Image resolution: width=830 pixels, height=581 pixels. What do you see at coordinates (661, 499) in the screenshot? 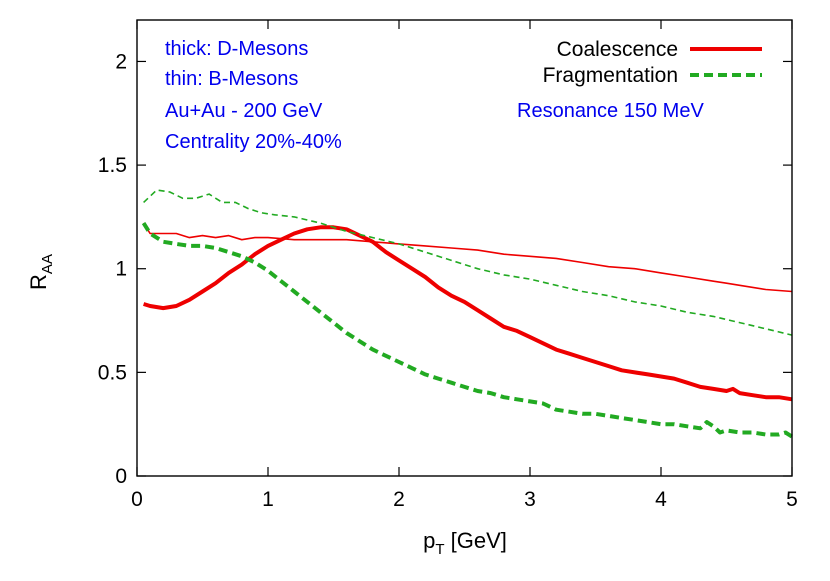
I see `x-tick-label: 4` at bounding box center [661, 499].